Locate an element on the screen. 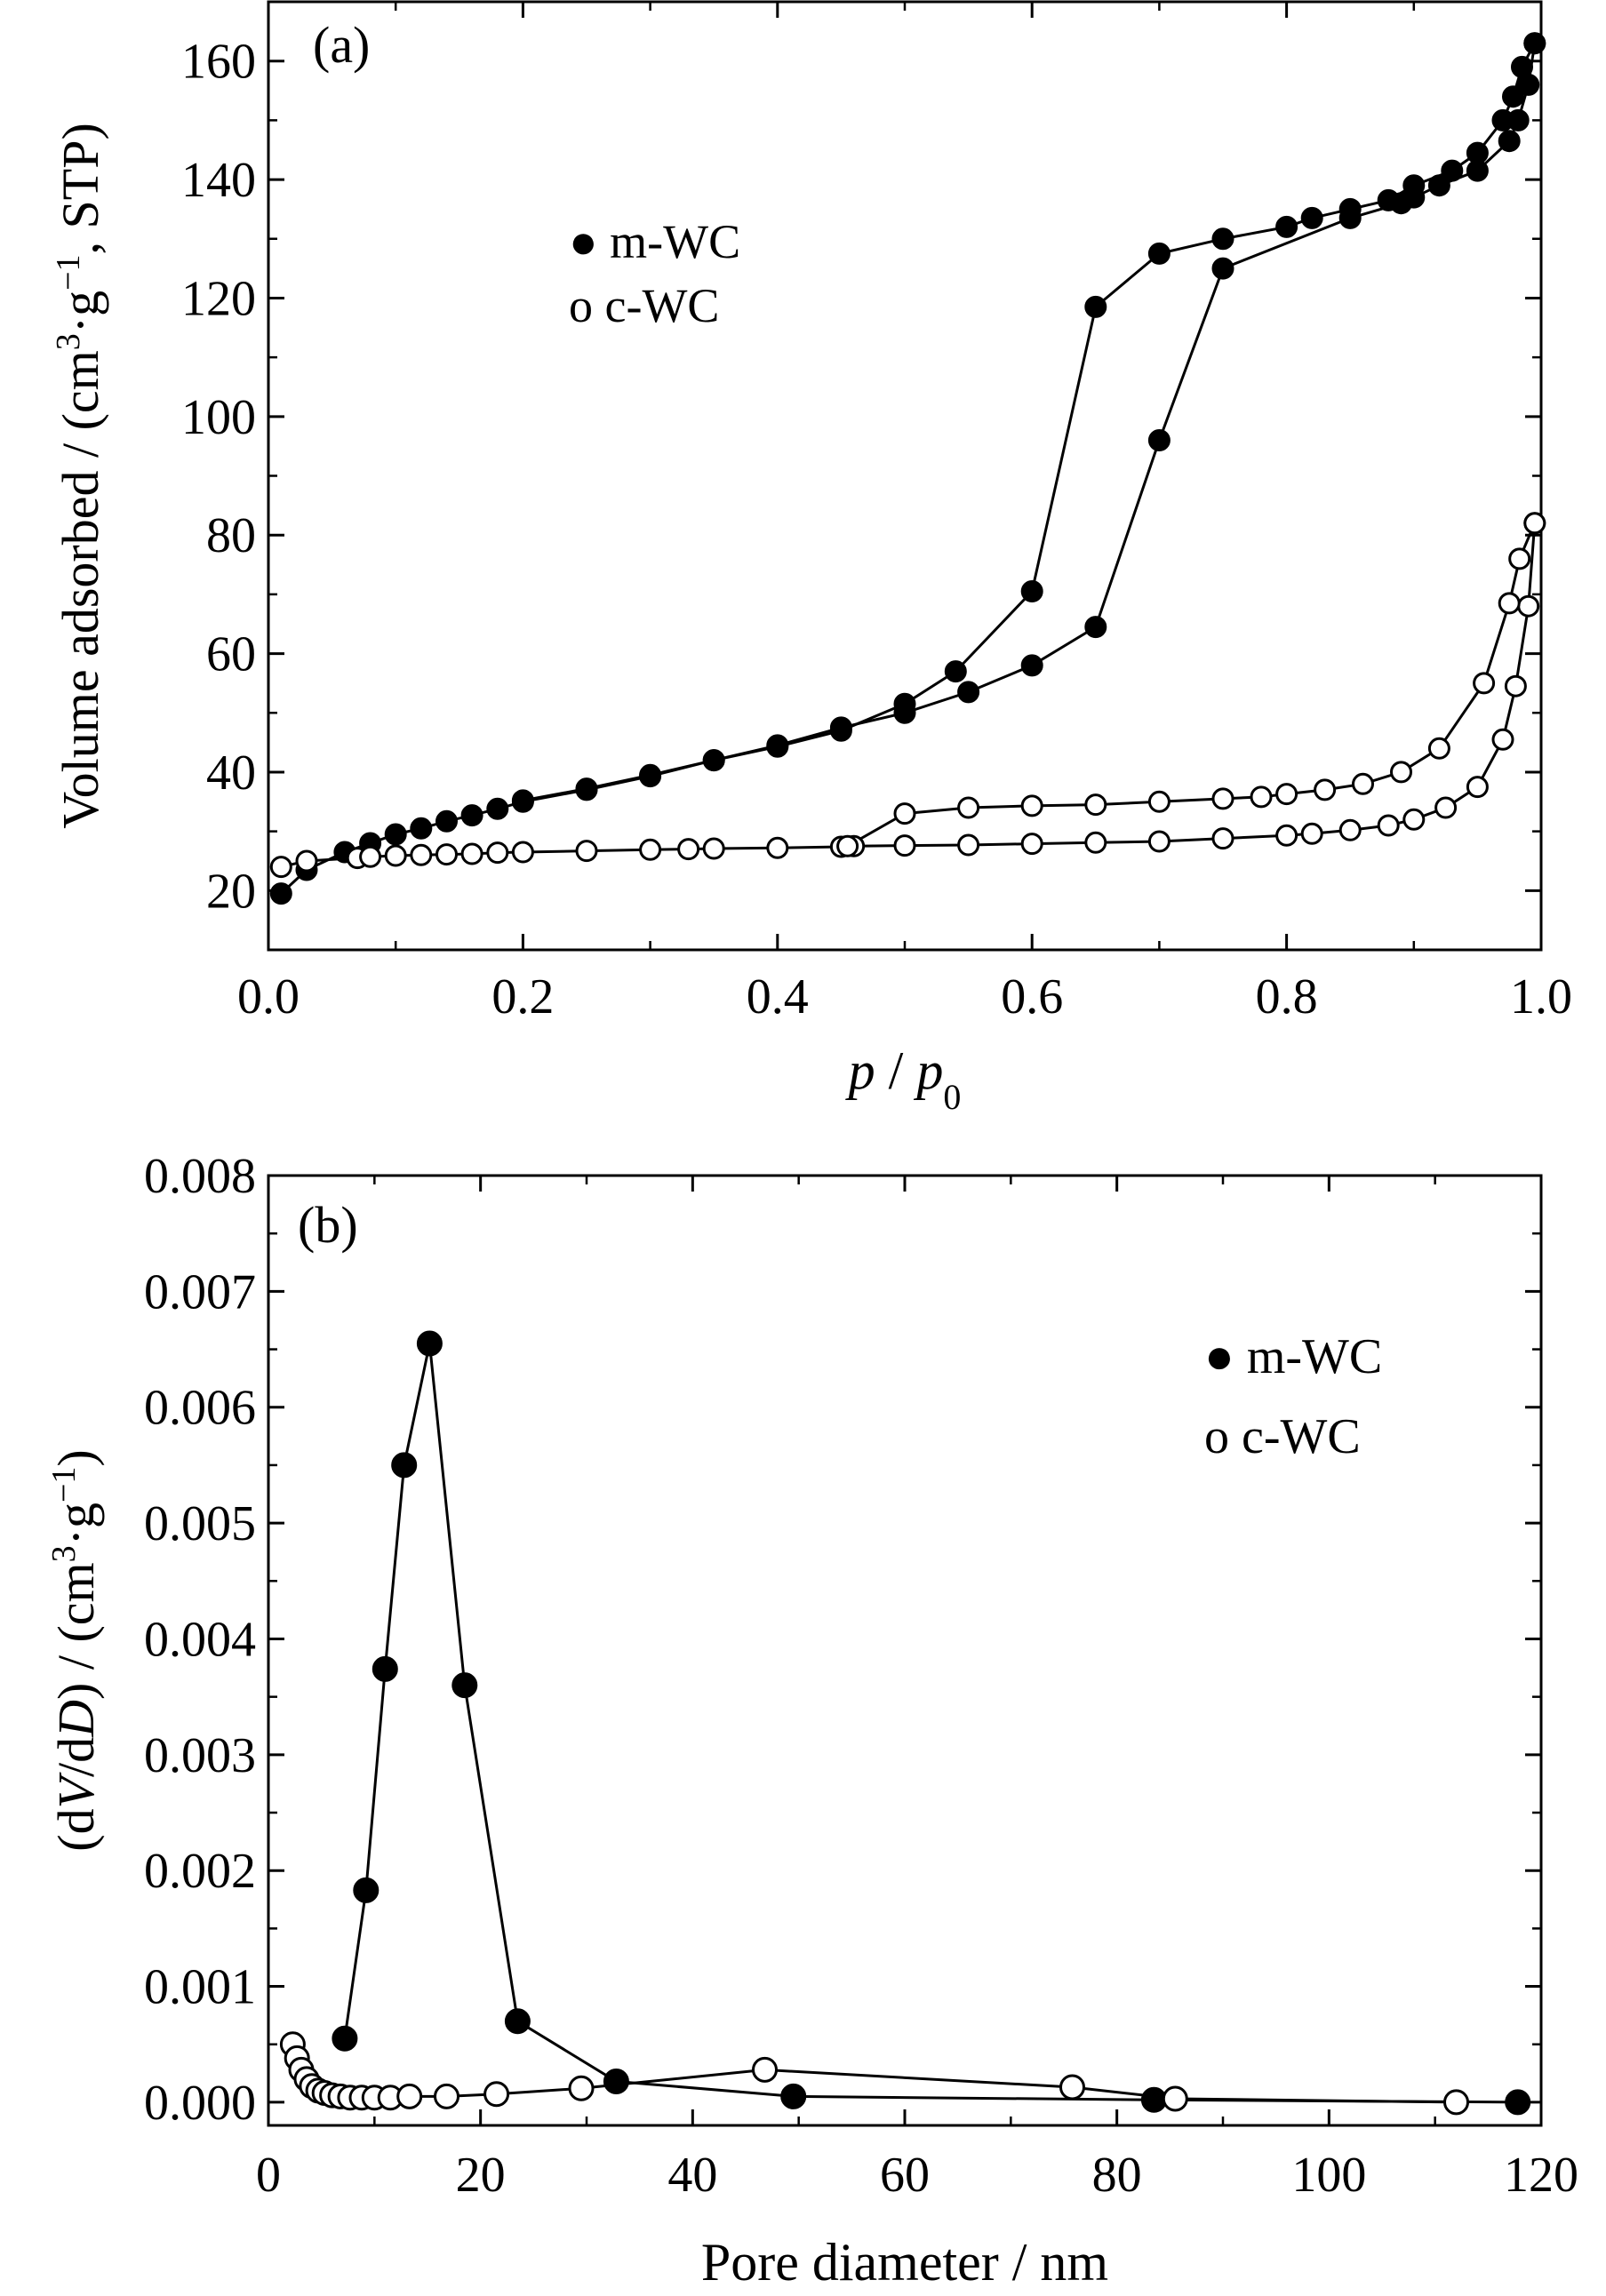 The width and height of the screenshot is (1606, 2296). label-part: V is located at coordinates (76, 1790).